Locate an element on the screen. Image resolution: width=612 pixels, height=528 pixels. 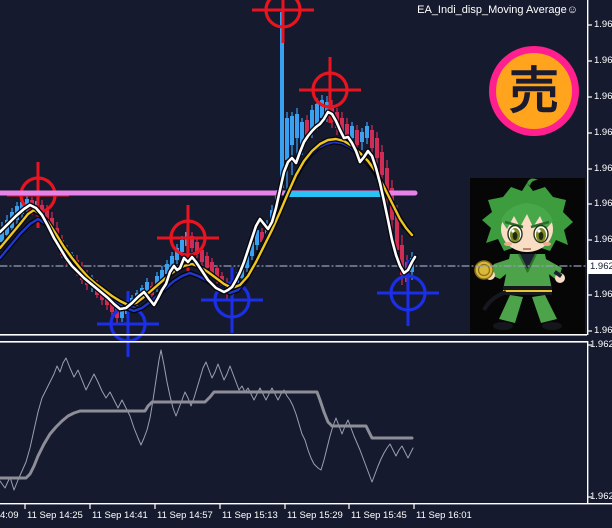
price-axis-label: 1.962 is located at coordinates (603, 294).